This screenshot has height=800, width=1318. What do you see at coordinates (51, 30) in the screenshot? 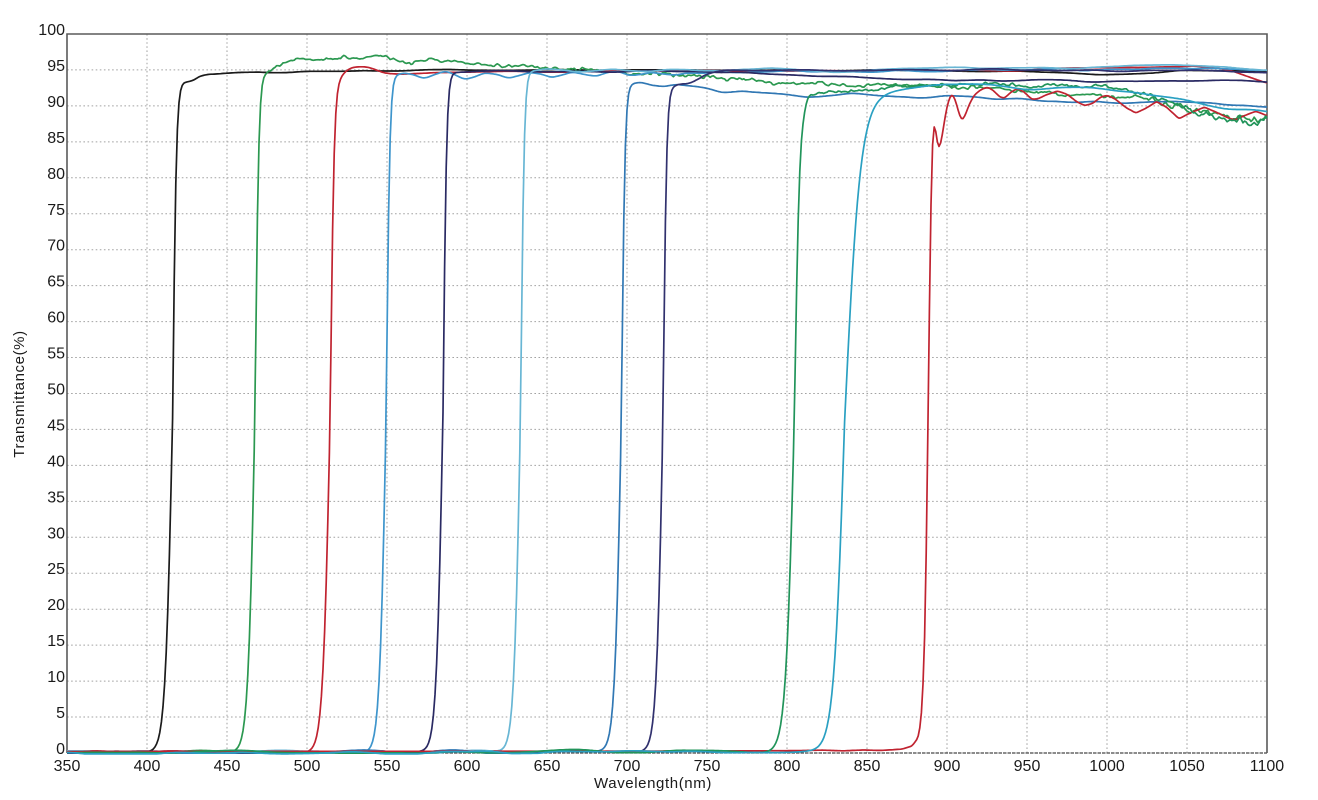
I see `svg-text: 100` at bounding box center [51, 30].